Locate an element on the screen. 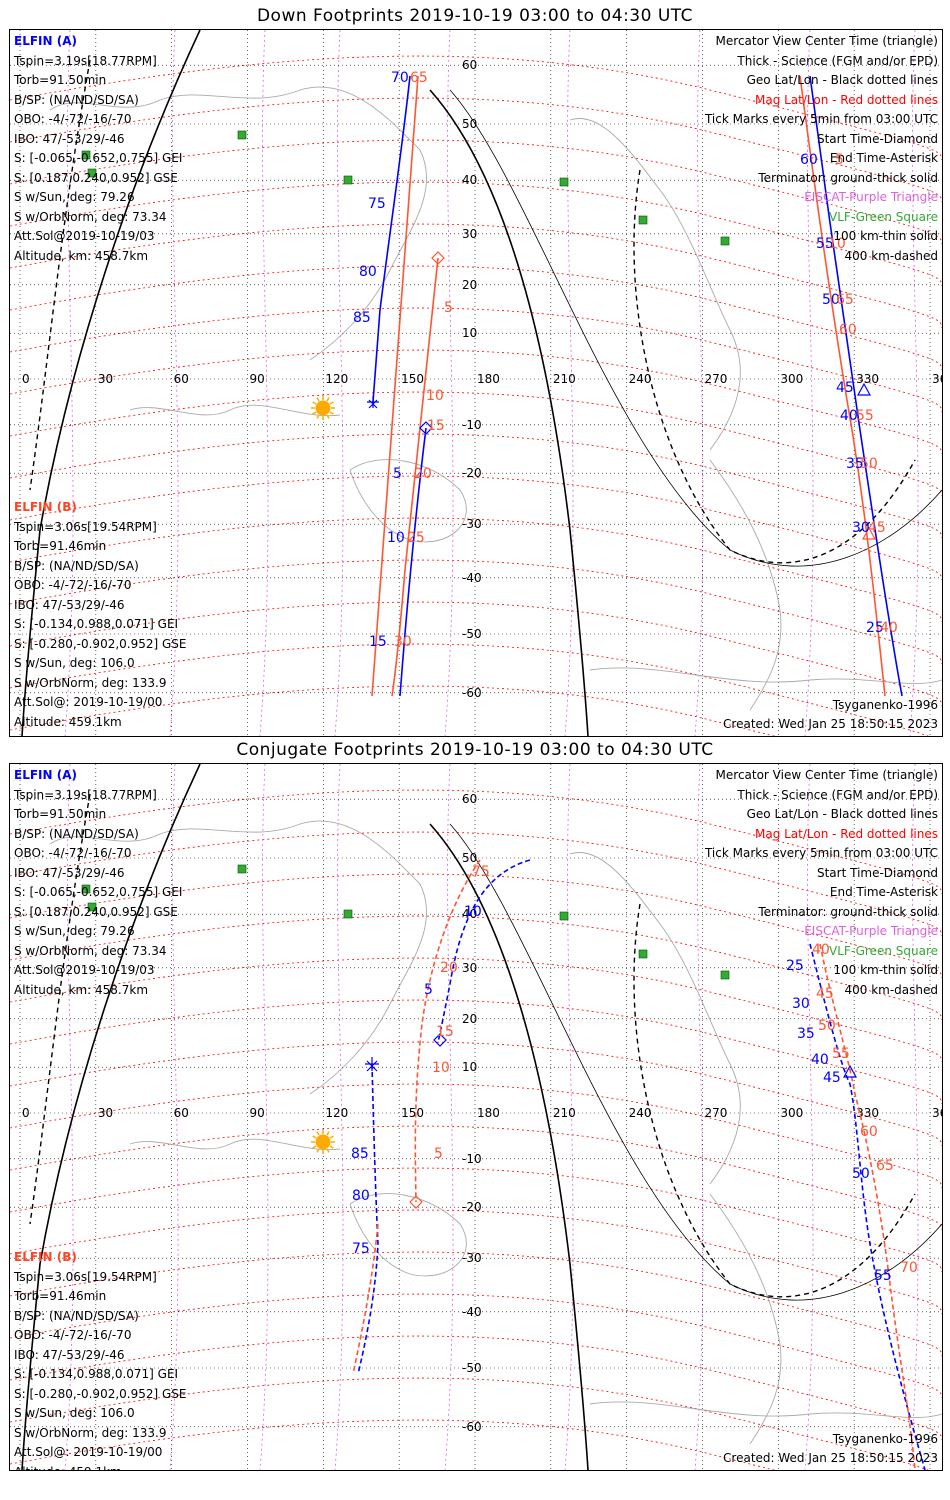  info-line: S w/OrbNorm, deg: 133.9 is located at coordinates (90, 682).